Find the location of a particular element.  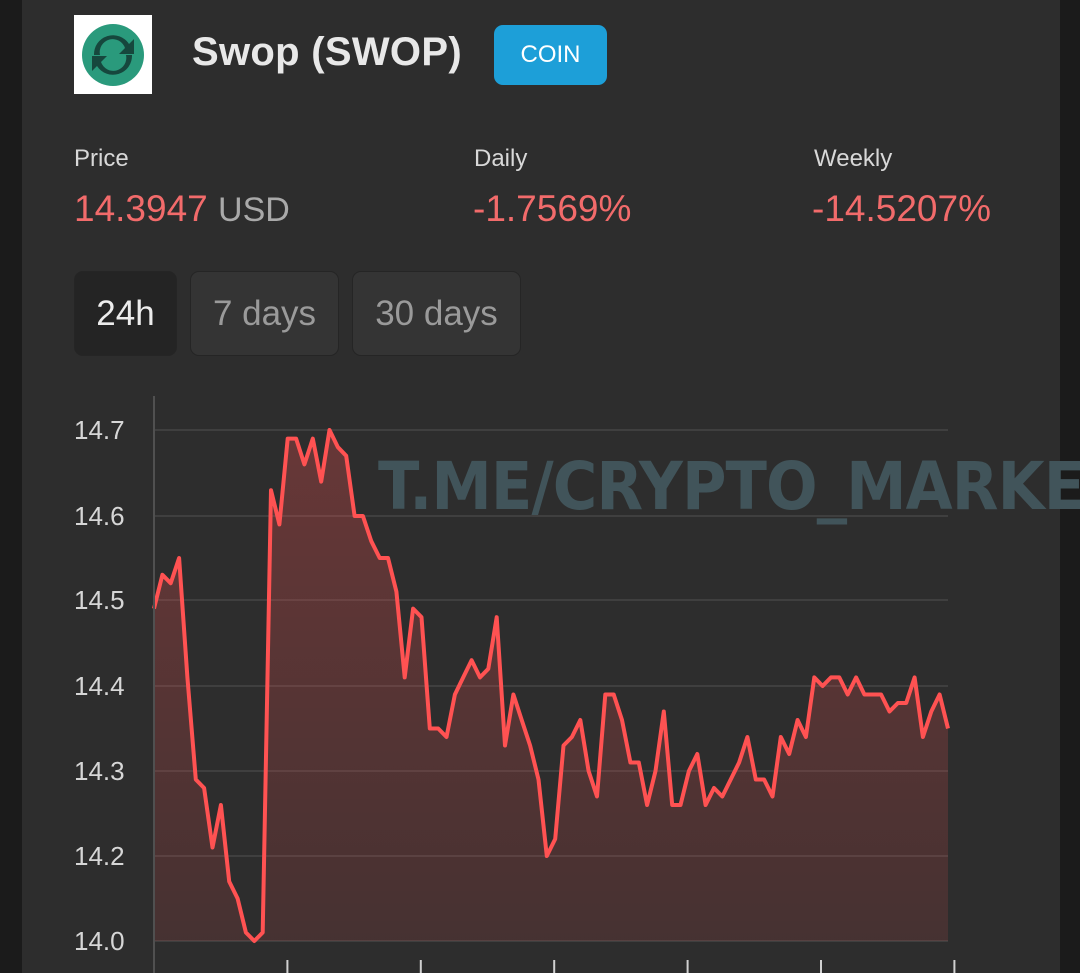

watermark-text: T.ME/CRYPTO_MARKET is located at coordinates (729, 486).